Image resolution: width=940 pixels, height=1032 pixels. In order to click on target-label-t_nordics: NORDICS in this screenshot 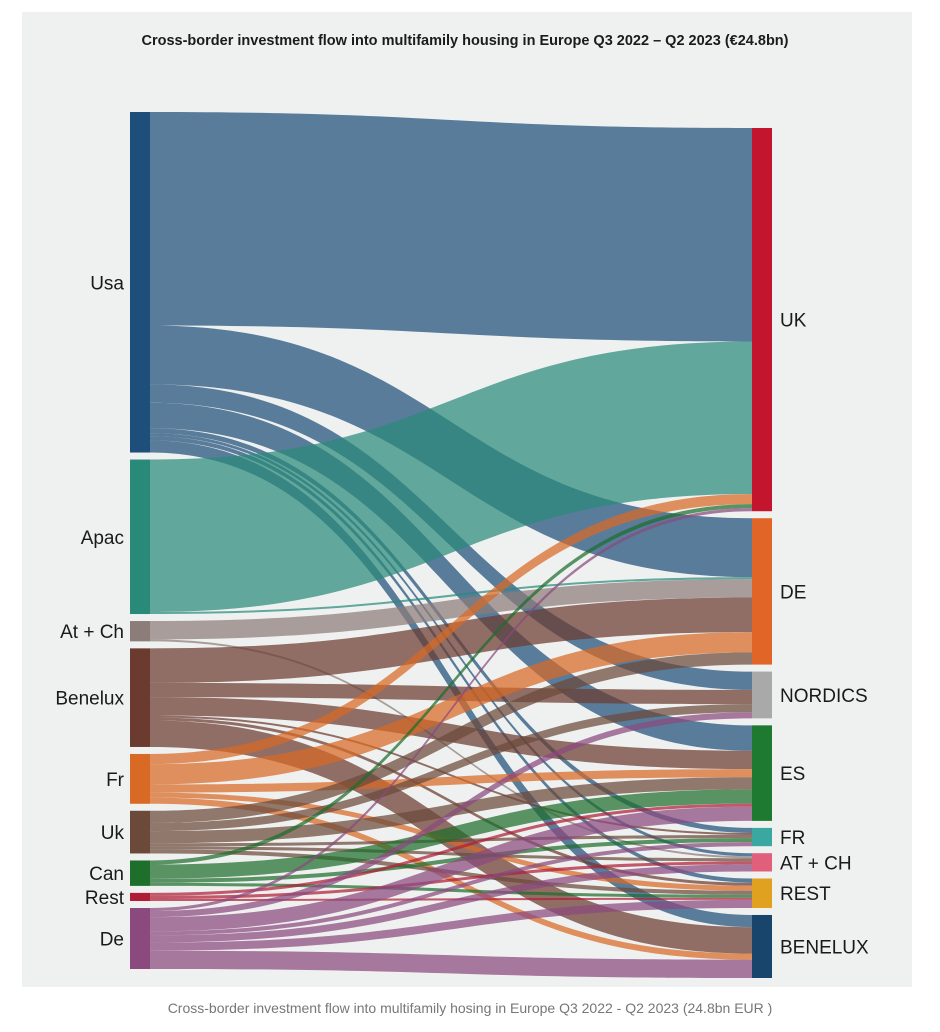, I will do `click(824, 696)`.